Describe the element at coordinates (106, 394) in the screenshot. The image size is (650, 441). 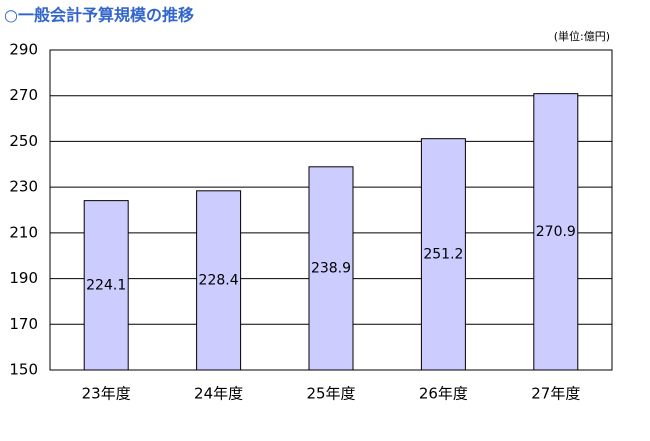
I see `x-tick-label: 23年度` at that location.